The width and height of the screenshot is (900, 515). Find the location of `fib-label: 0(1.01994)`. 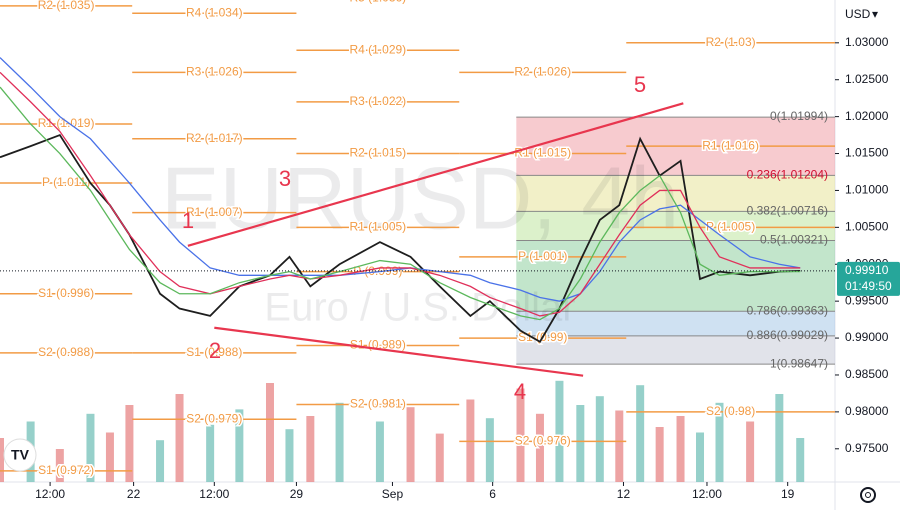

fib-label: 0(1.01994) is located at coordinates (799, 116).